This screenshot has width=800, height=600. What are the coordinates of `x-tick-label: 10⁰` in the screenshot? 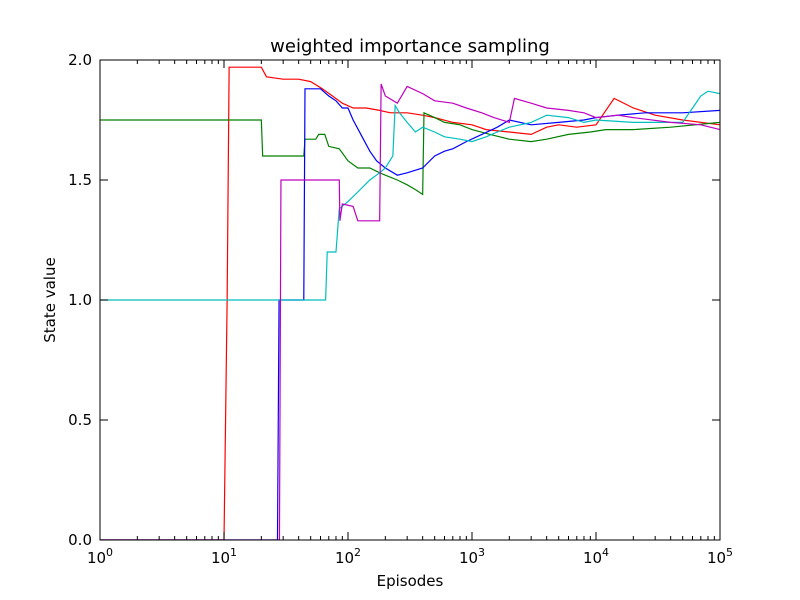 It's located at (100, 556).